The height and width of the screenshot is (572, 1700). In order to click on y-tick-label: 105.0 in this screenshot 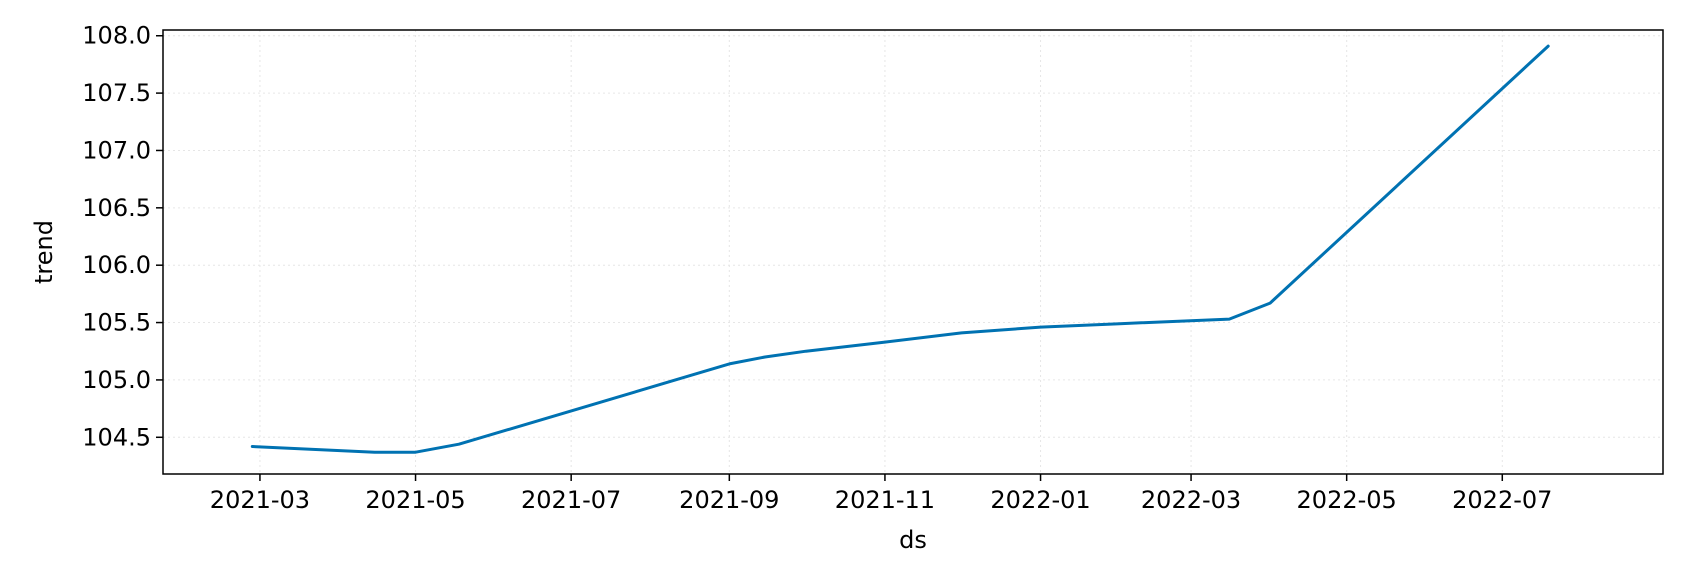, I will do `click(116, 380)`.